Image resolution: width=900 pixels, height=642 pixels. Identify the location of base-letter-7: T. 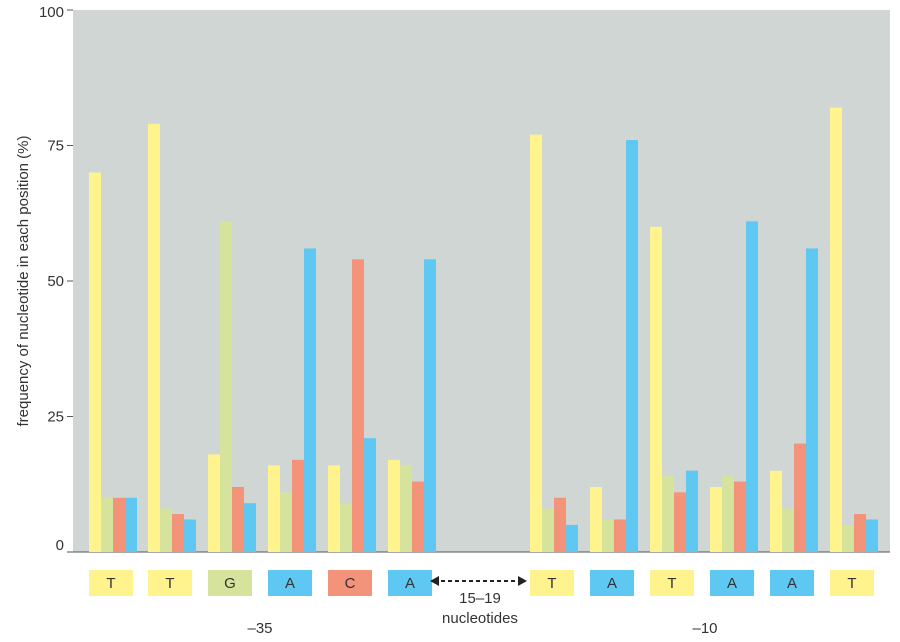
(551, 583).